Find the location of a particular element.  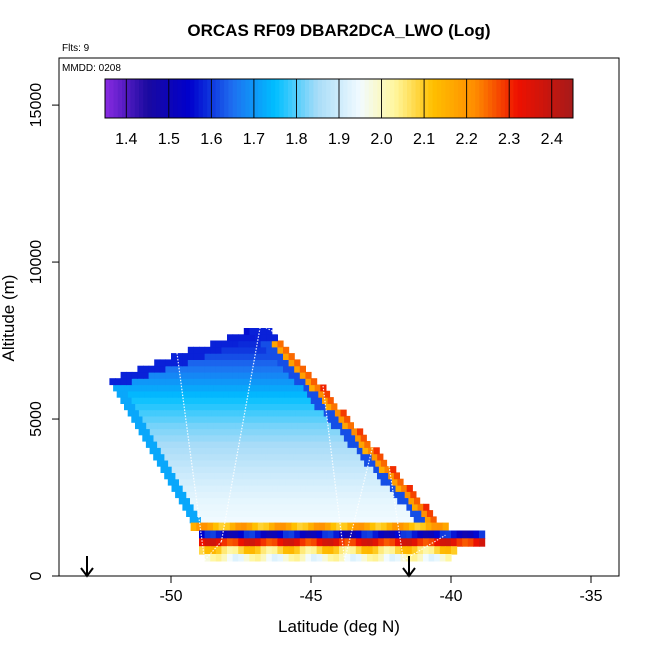

flight-track-segment is located at coordinates (424, 547).